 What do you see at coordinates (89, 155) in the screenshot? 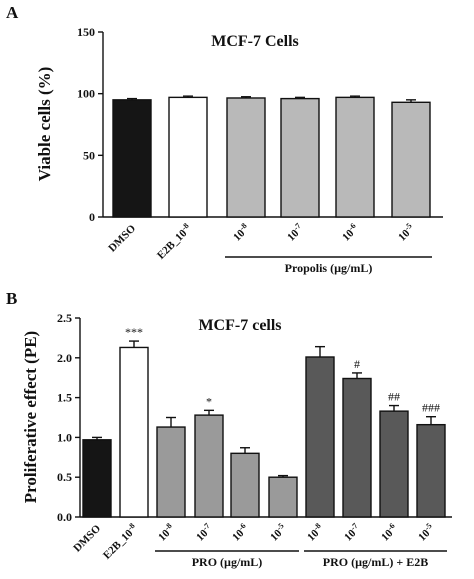
I see `chart-a-ytick-label: 50` at bounding box center [89, 155].